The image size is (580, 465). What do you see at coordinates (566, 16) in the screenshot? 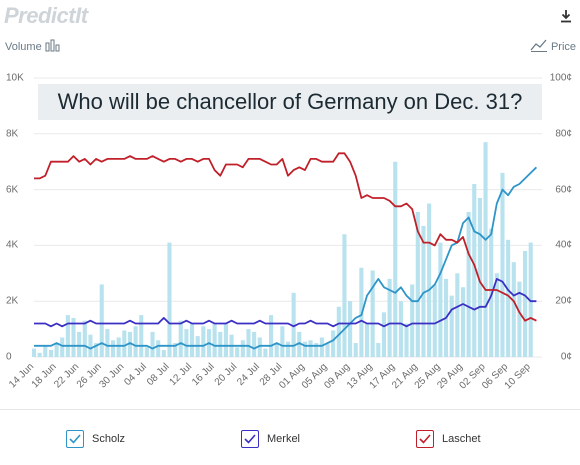
I see `download-icon` at bounding box center [566, 16].